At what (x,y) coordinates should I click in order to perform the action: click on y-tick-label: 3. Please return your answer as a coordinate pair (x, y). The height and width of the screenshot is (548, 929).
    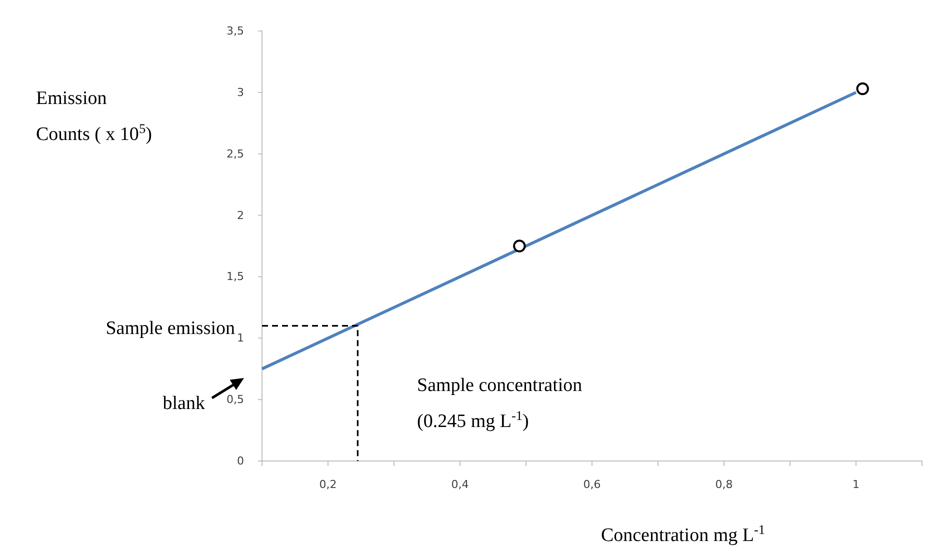
    Looking at the image, I should click on (240, 92).